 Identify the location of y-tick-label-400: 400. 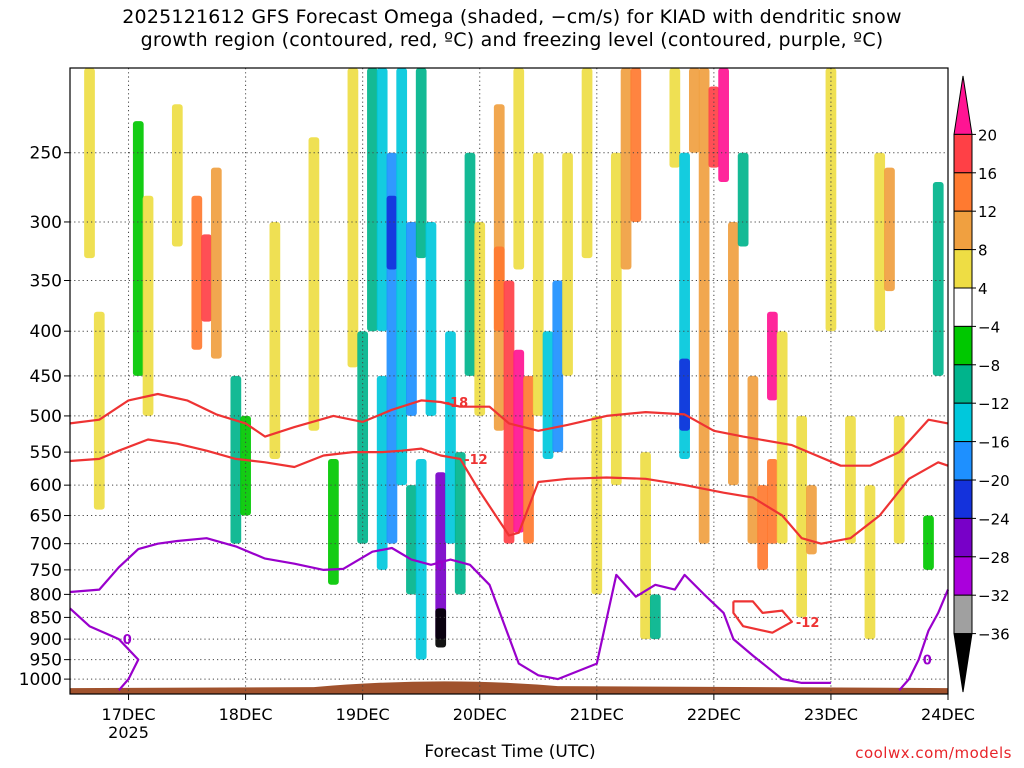
(46, 332).